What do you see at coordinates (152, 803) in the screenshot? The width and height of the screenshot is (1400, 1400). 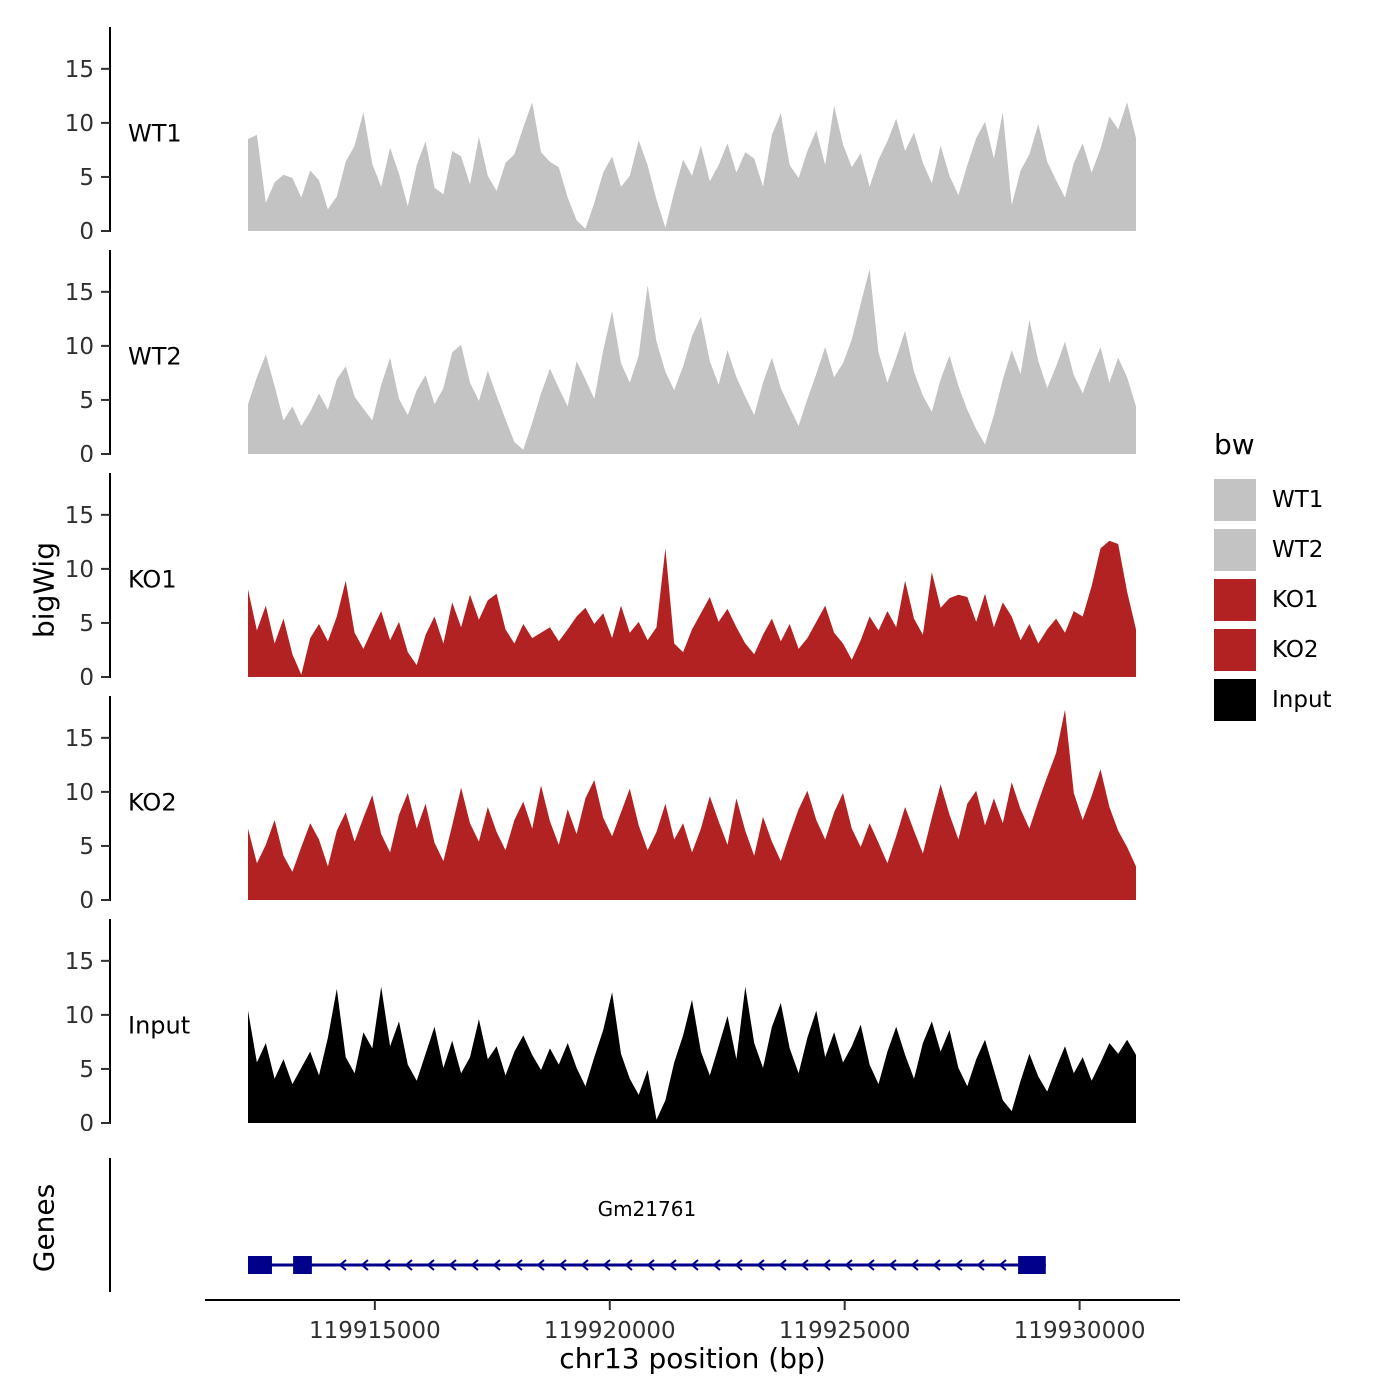 I see `track-label-ko2: KO2` at bounding box center [152, 803].